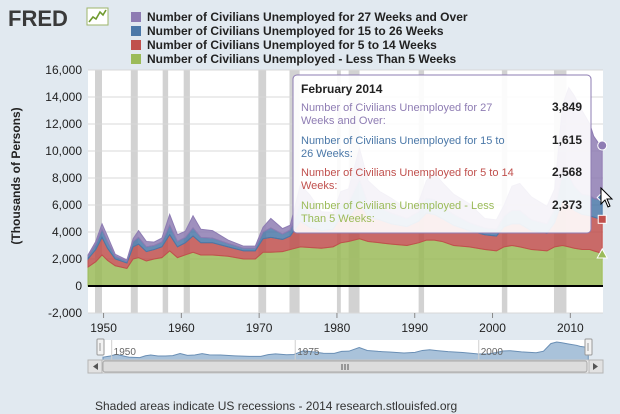  I want to click on tooltip-row-value: 1,615, so click(567, 140).